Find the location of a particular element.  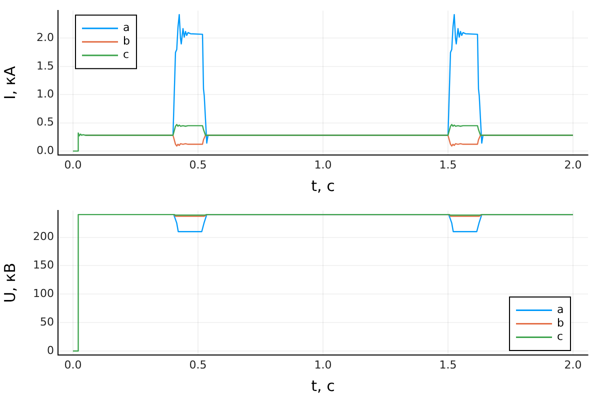

y-axis-title: U, кВ is located at coordinates (9, 282).